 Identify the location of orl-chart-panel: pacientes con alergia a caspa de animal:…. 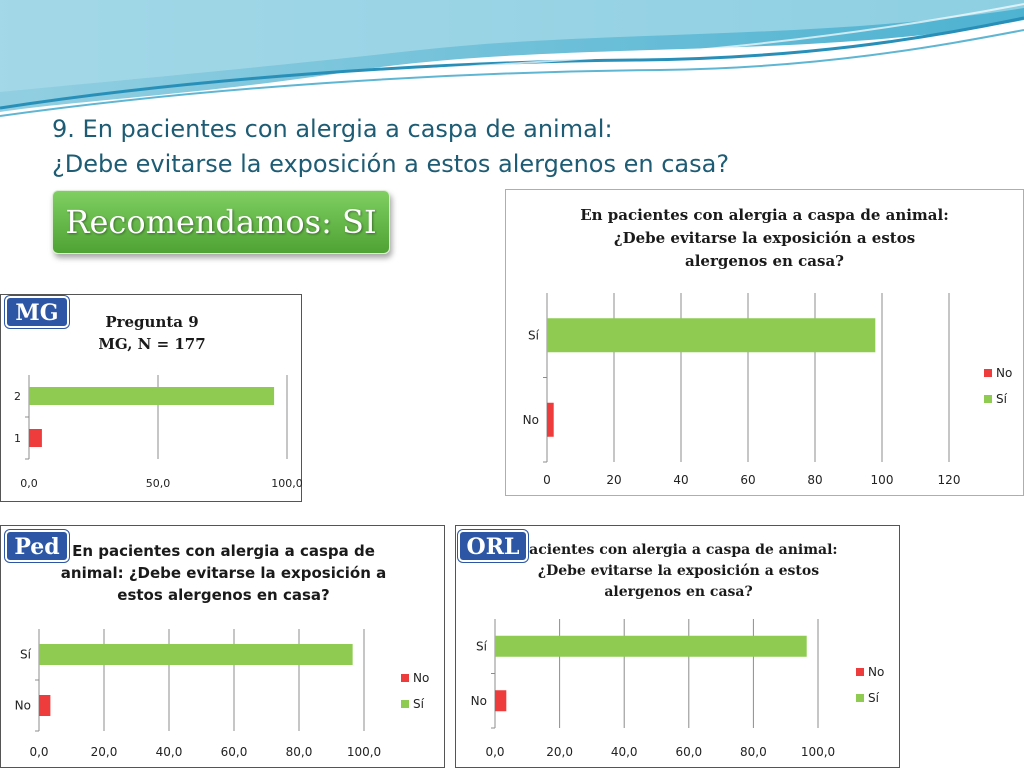
(677, 646).